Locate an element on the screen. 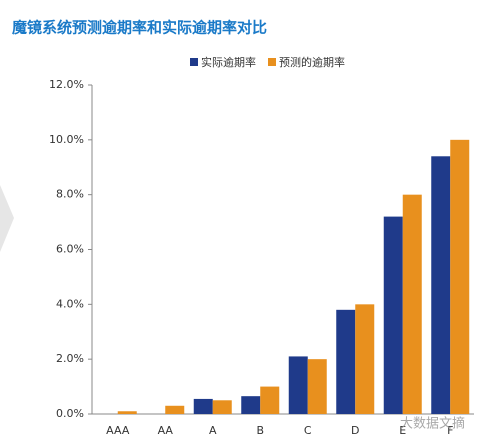 The width and height of the screenshot is (499, 446). x-tick-label: F is located at coordinates (450, 430).